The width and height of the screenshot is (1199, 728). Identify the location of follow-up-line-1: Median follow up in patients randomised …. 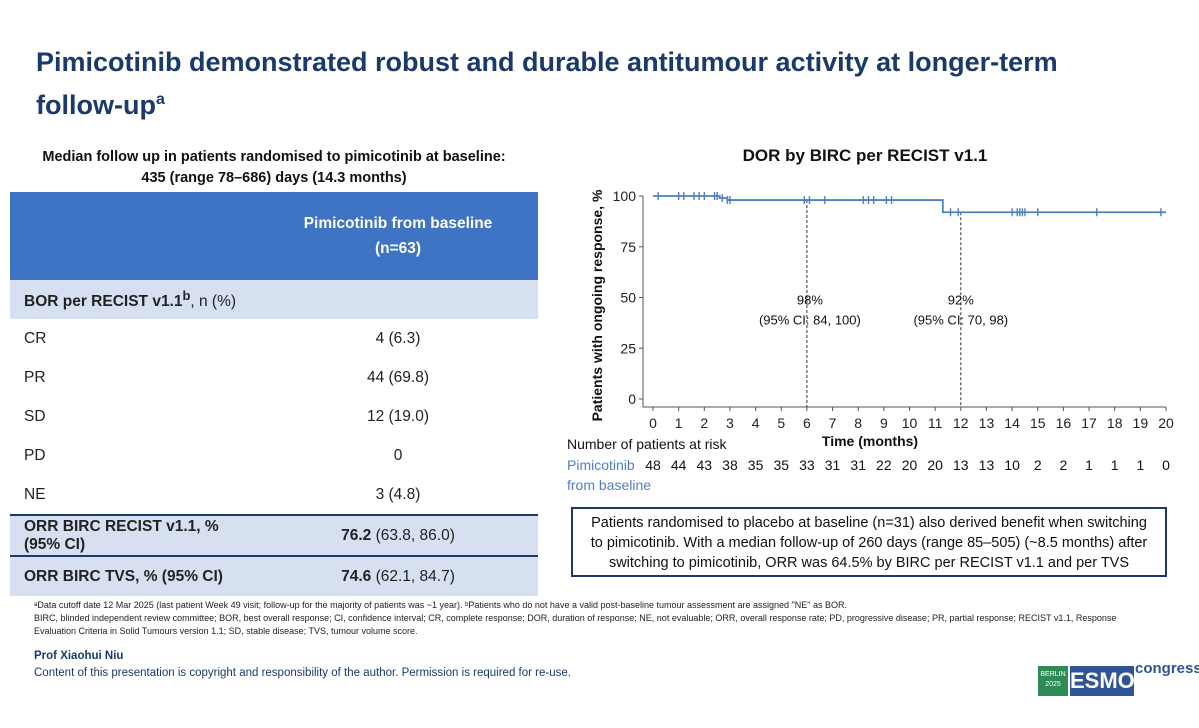
(274, 157).